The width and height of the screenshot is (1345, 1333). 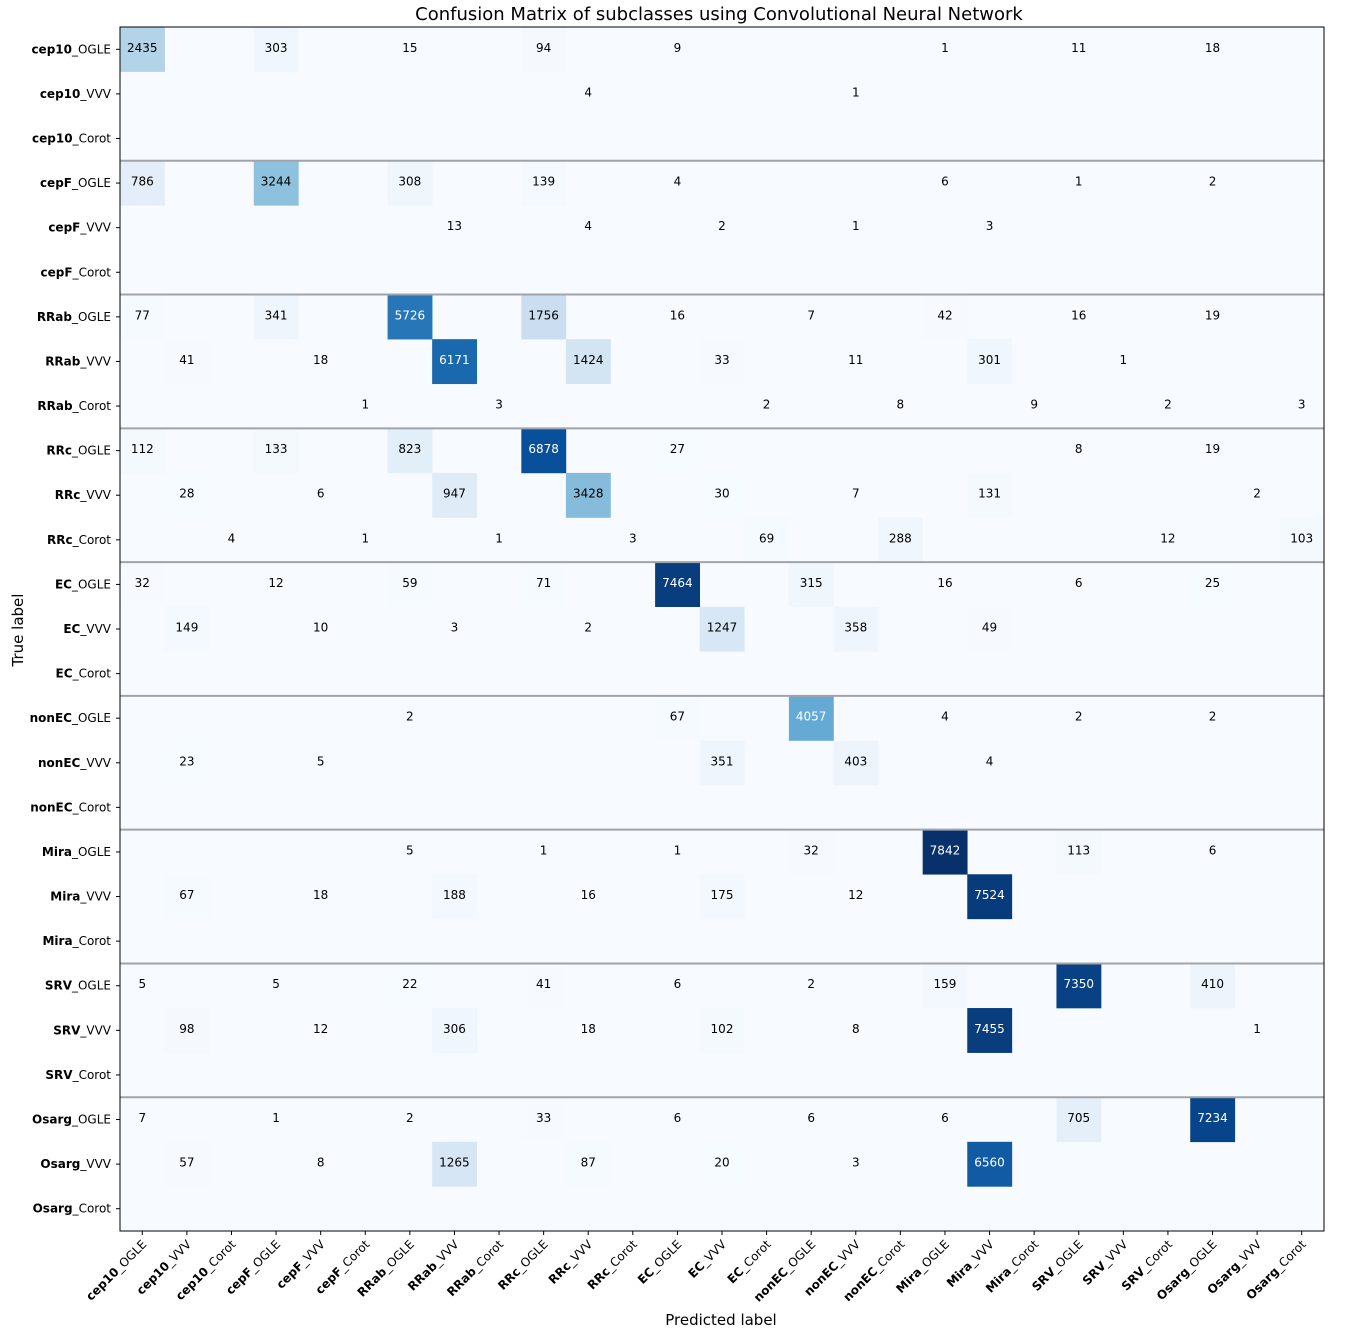 I want to click on cell-value-label: 159, so click(x=945, y=984).